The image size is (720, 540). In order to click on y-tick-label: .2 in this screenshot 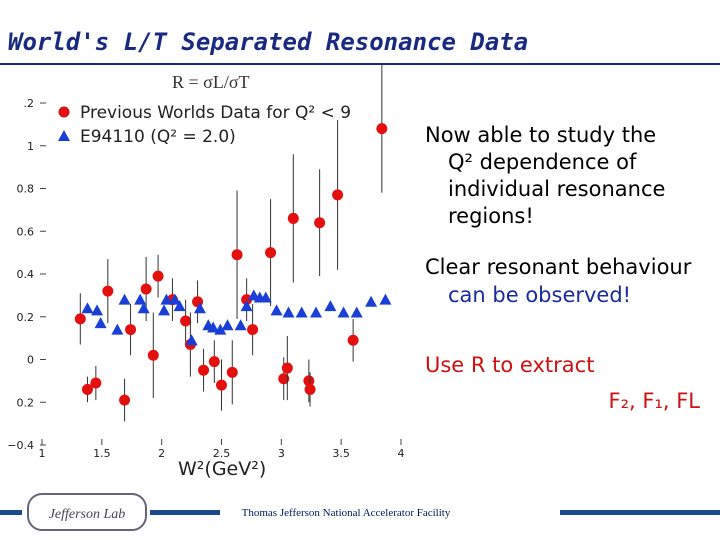, I will do `click(29, 103)`.